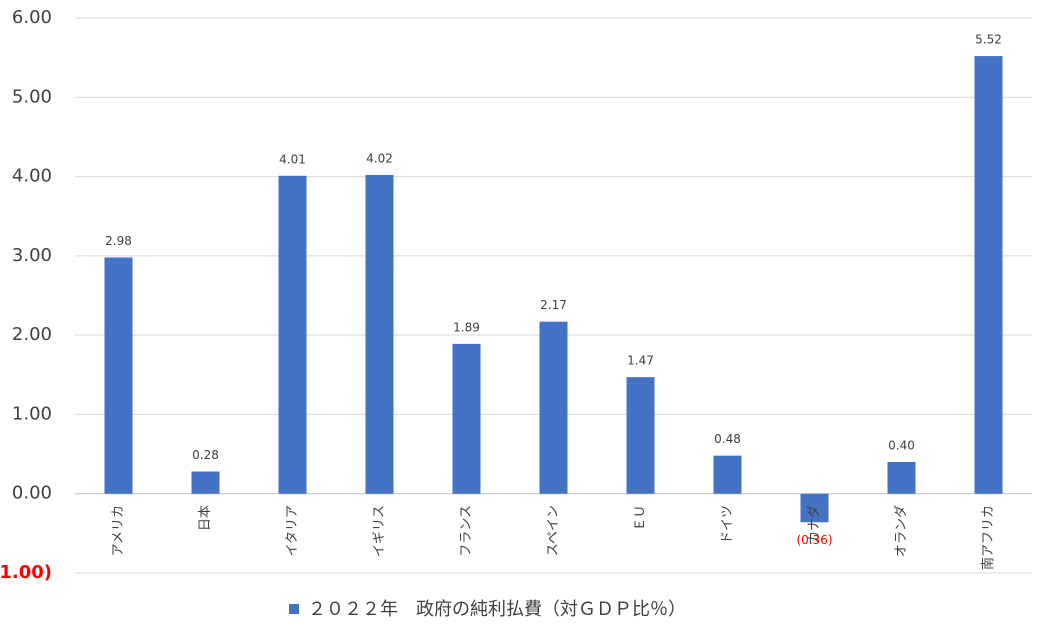 The image size is (1039, 630). What do you see at coordinates (32, 334) in the screenshot?
I see `y-tick-label: 2.00` at bounding box center [32, 334].